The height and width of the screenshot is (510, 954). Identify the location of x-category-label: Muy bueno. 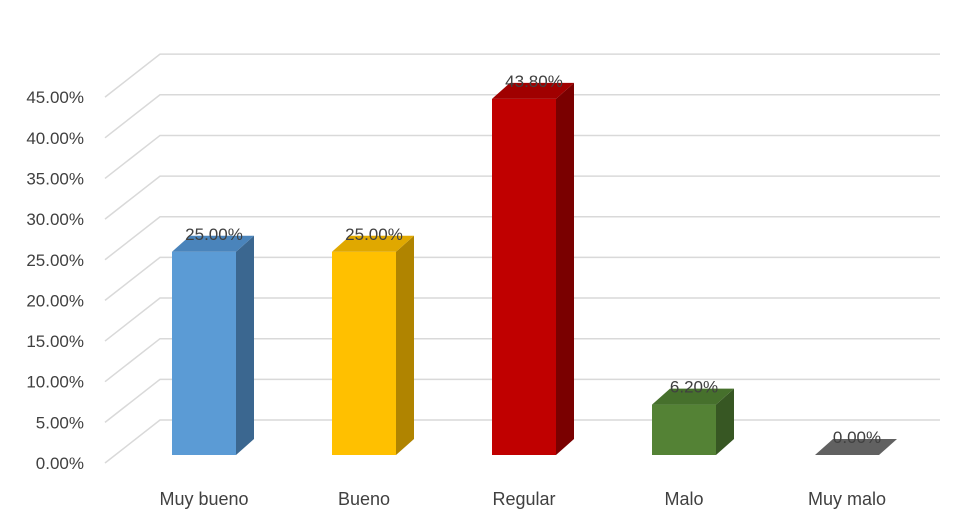
(203, 499).